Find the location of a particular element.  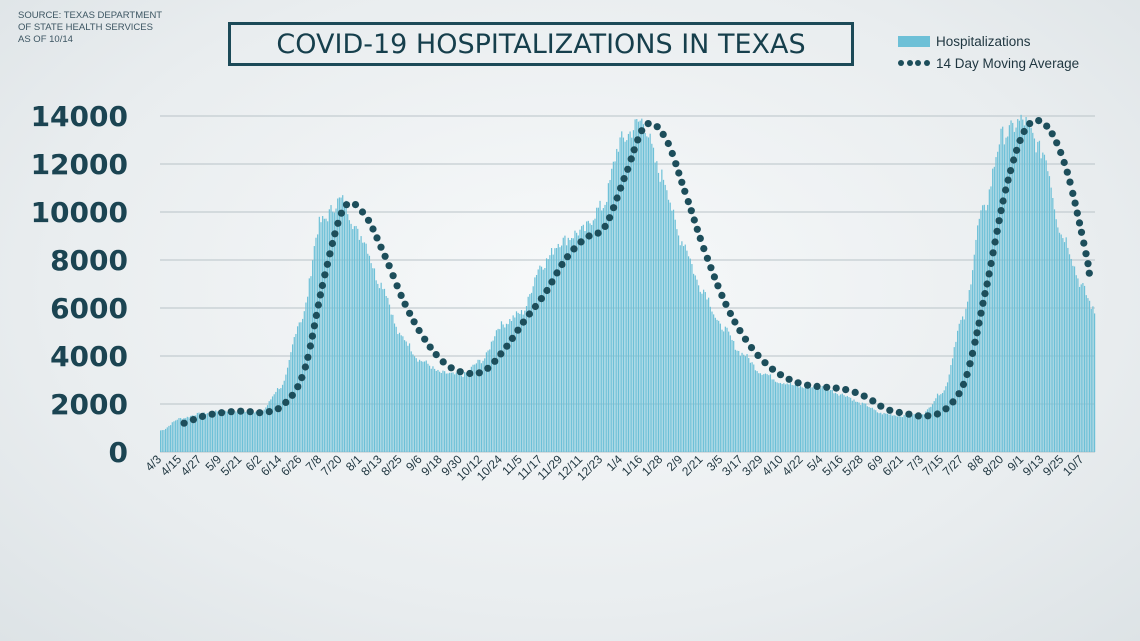

chart-legend: Hospitalizations 14 Day Moving Average is located at coordinates (988, 52).